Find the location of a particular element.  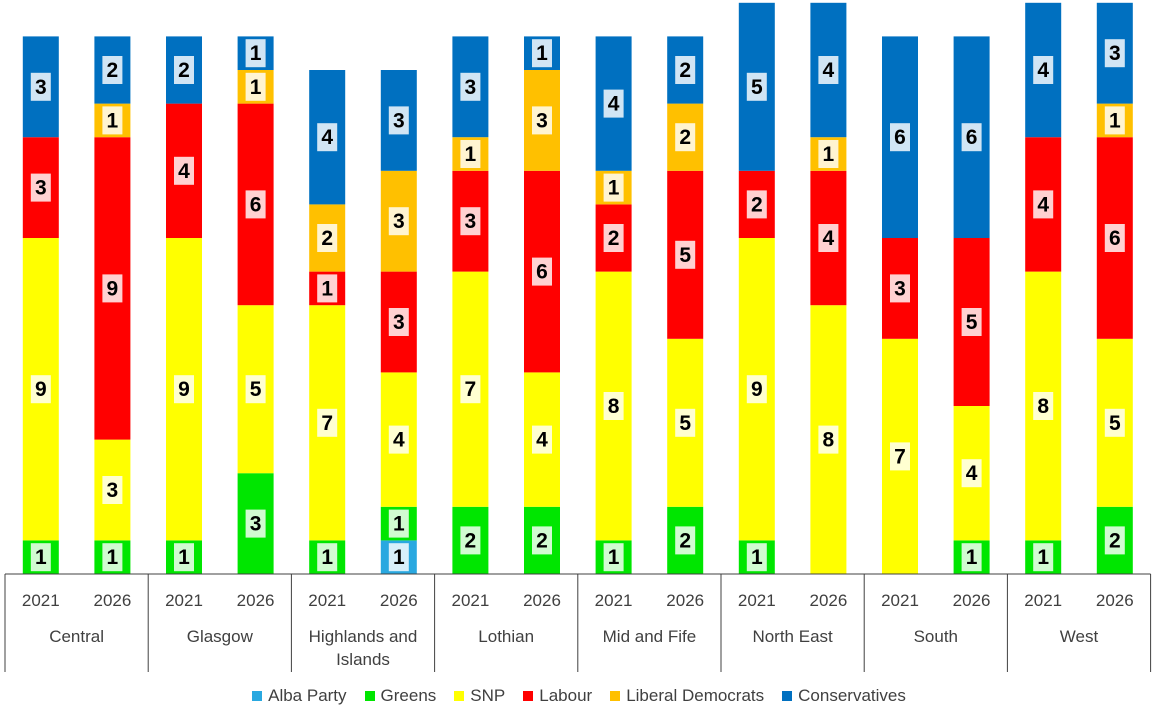

data-label-labour: 1 is located at coordinates (327, 288).